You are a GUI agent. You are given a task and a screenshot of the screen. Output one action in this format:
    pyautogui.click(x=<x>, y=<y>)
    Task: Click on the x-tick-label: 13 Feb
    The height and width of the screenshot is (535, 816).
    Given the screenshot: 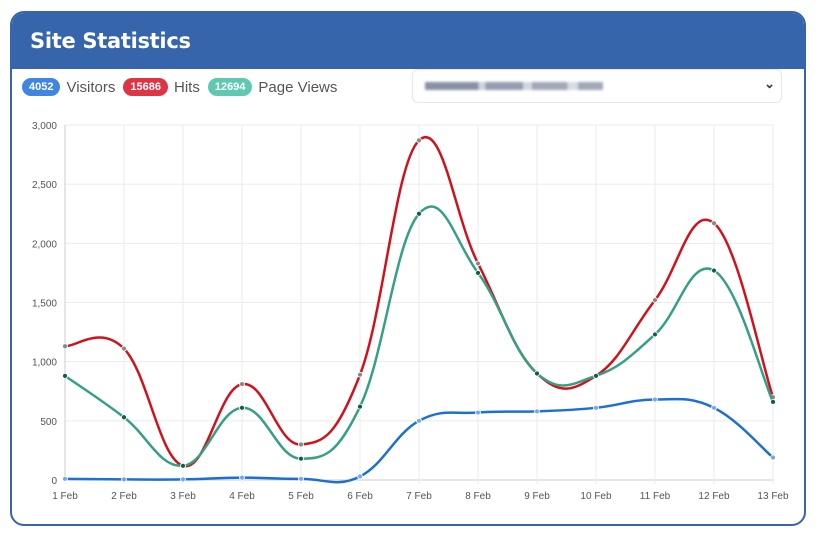 What is the action you would take?
    pyautogui.click(x=773, y=496)
    